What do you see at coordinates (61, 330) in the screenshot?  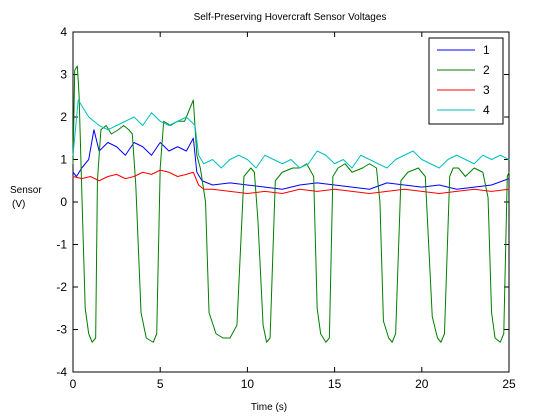 I see `y-tick-label: -3` at bounding box center [61, 330].